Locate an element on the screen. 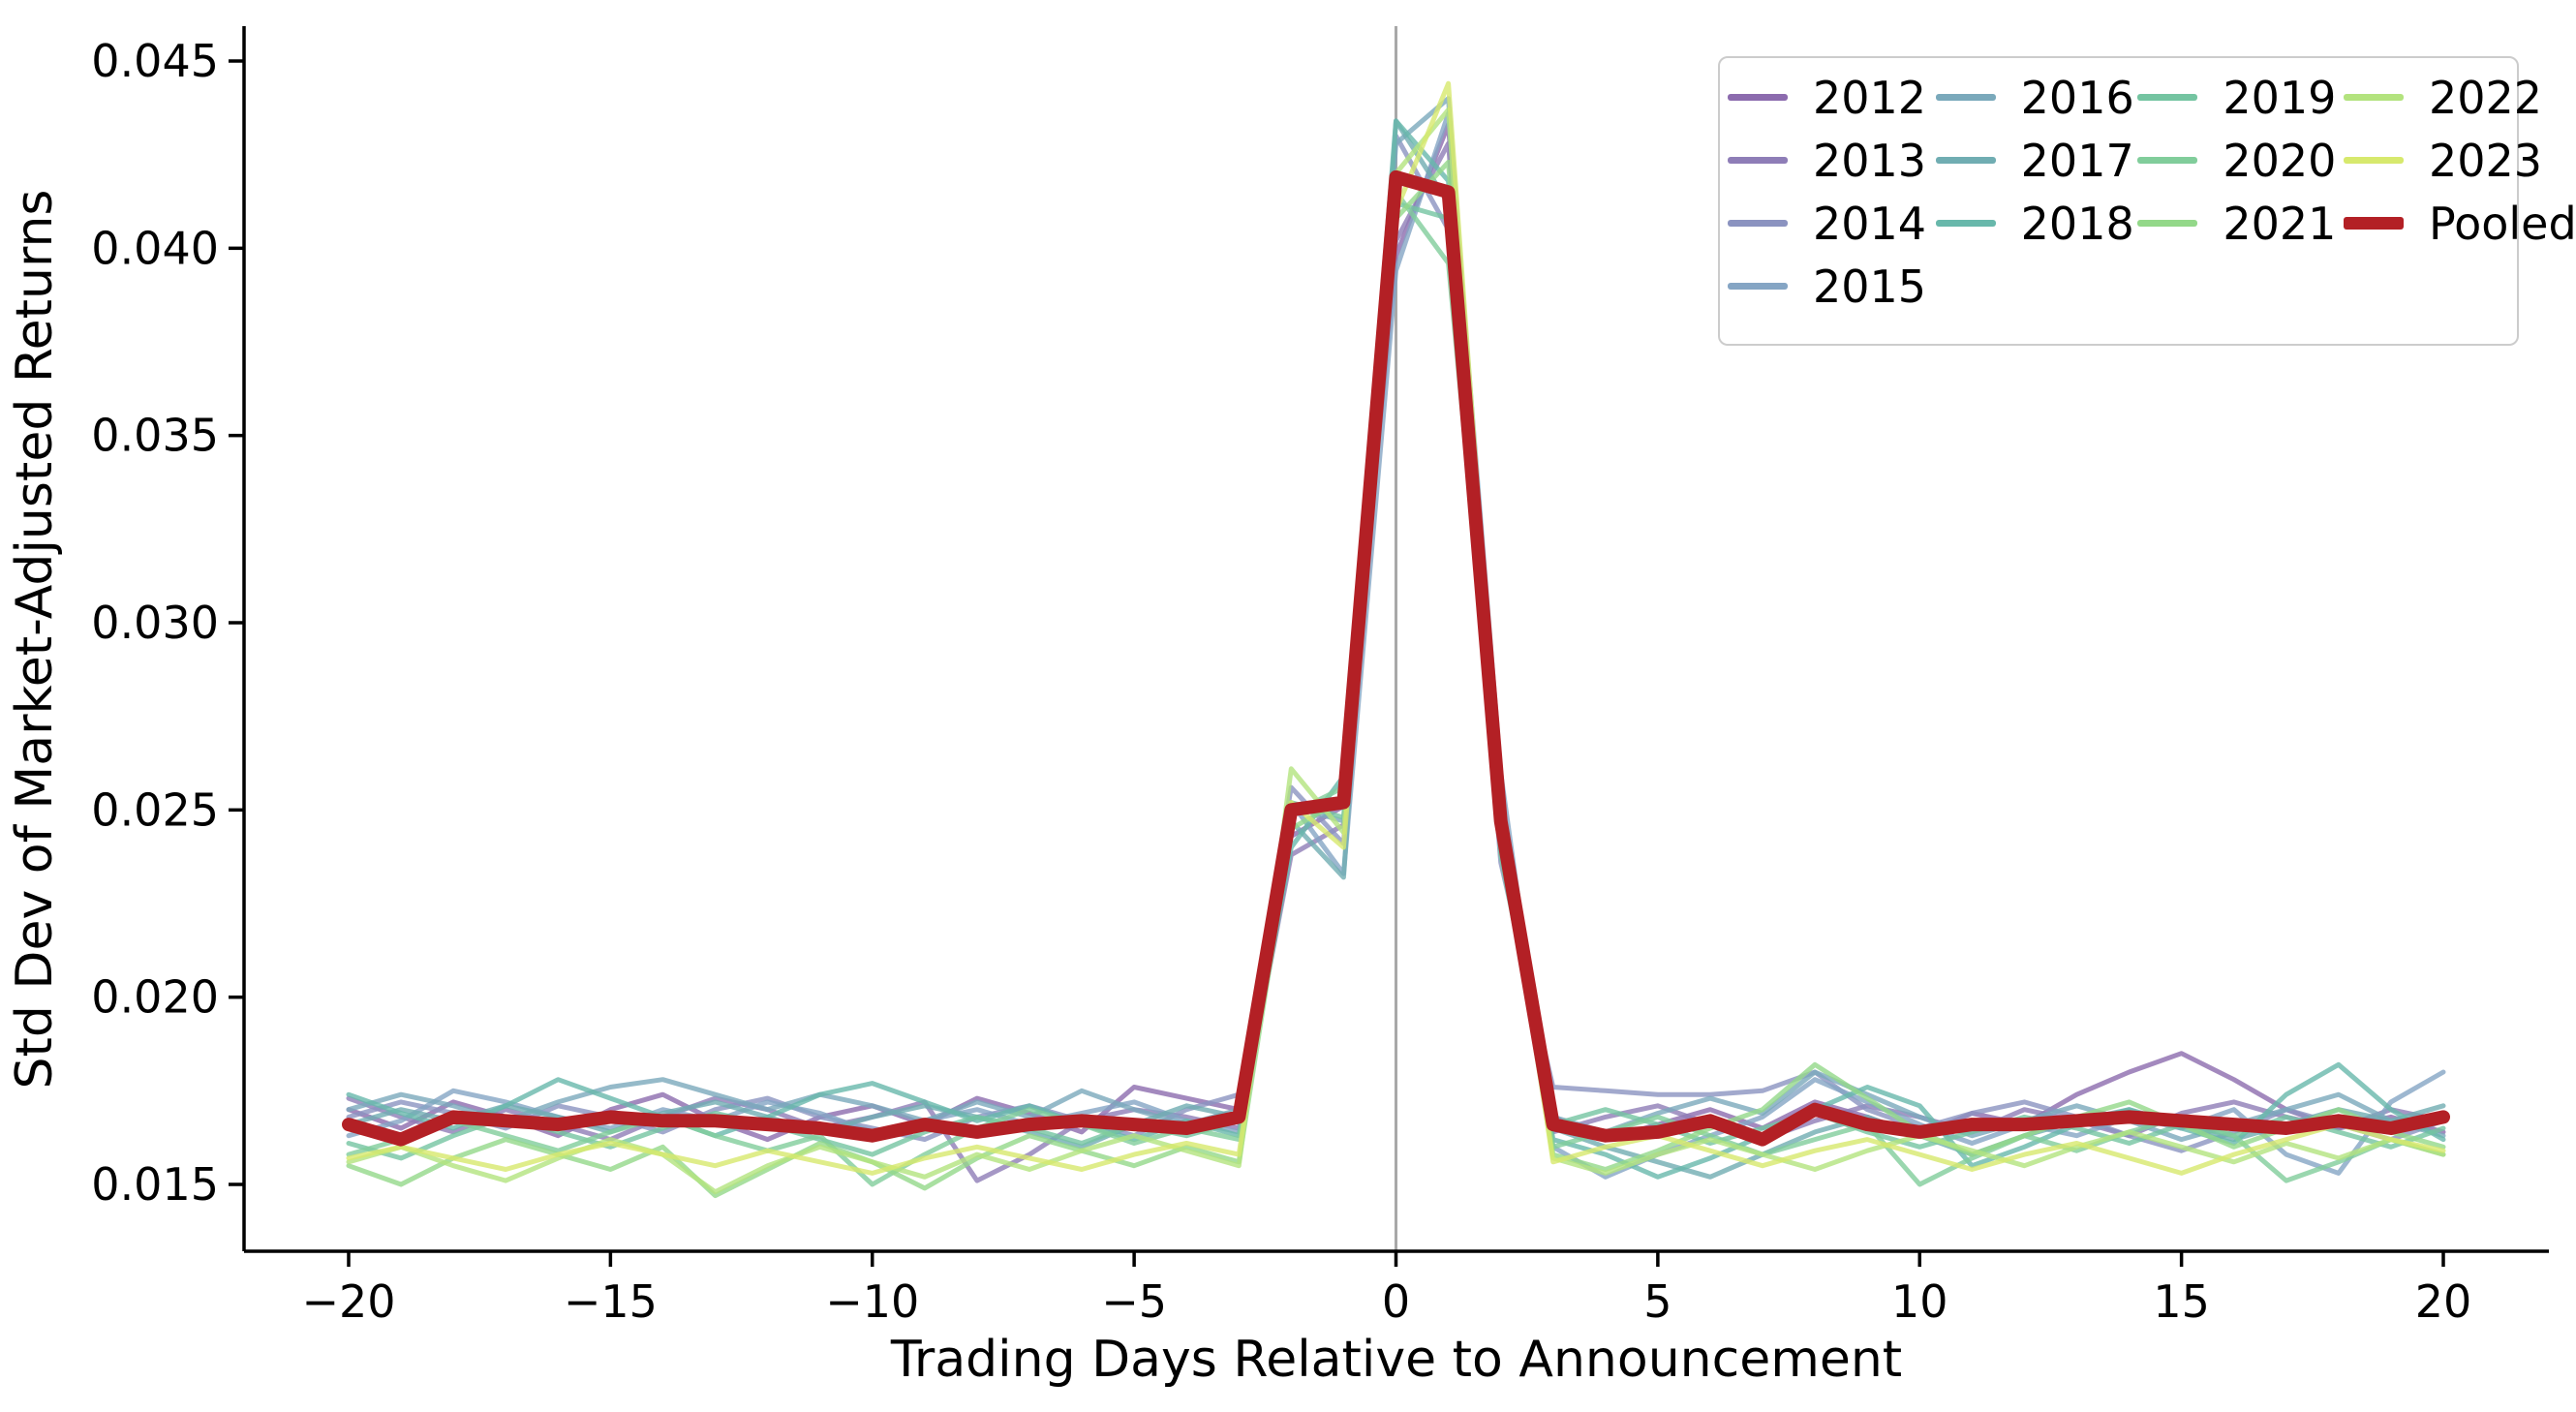 The height and width of the screenshot is (1412, 2576). legend-entry-2013: 2013 is located at coordinates (1832, 160).